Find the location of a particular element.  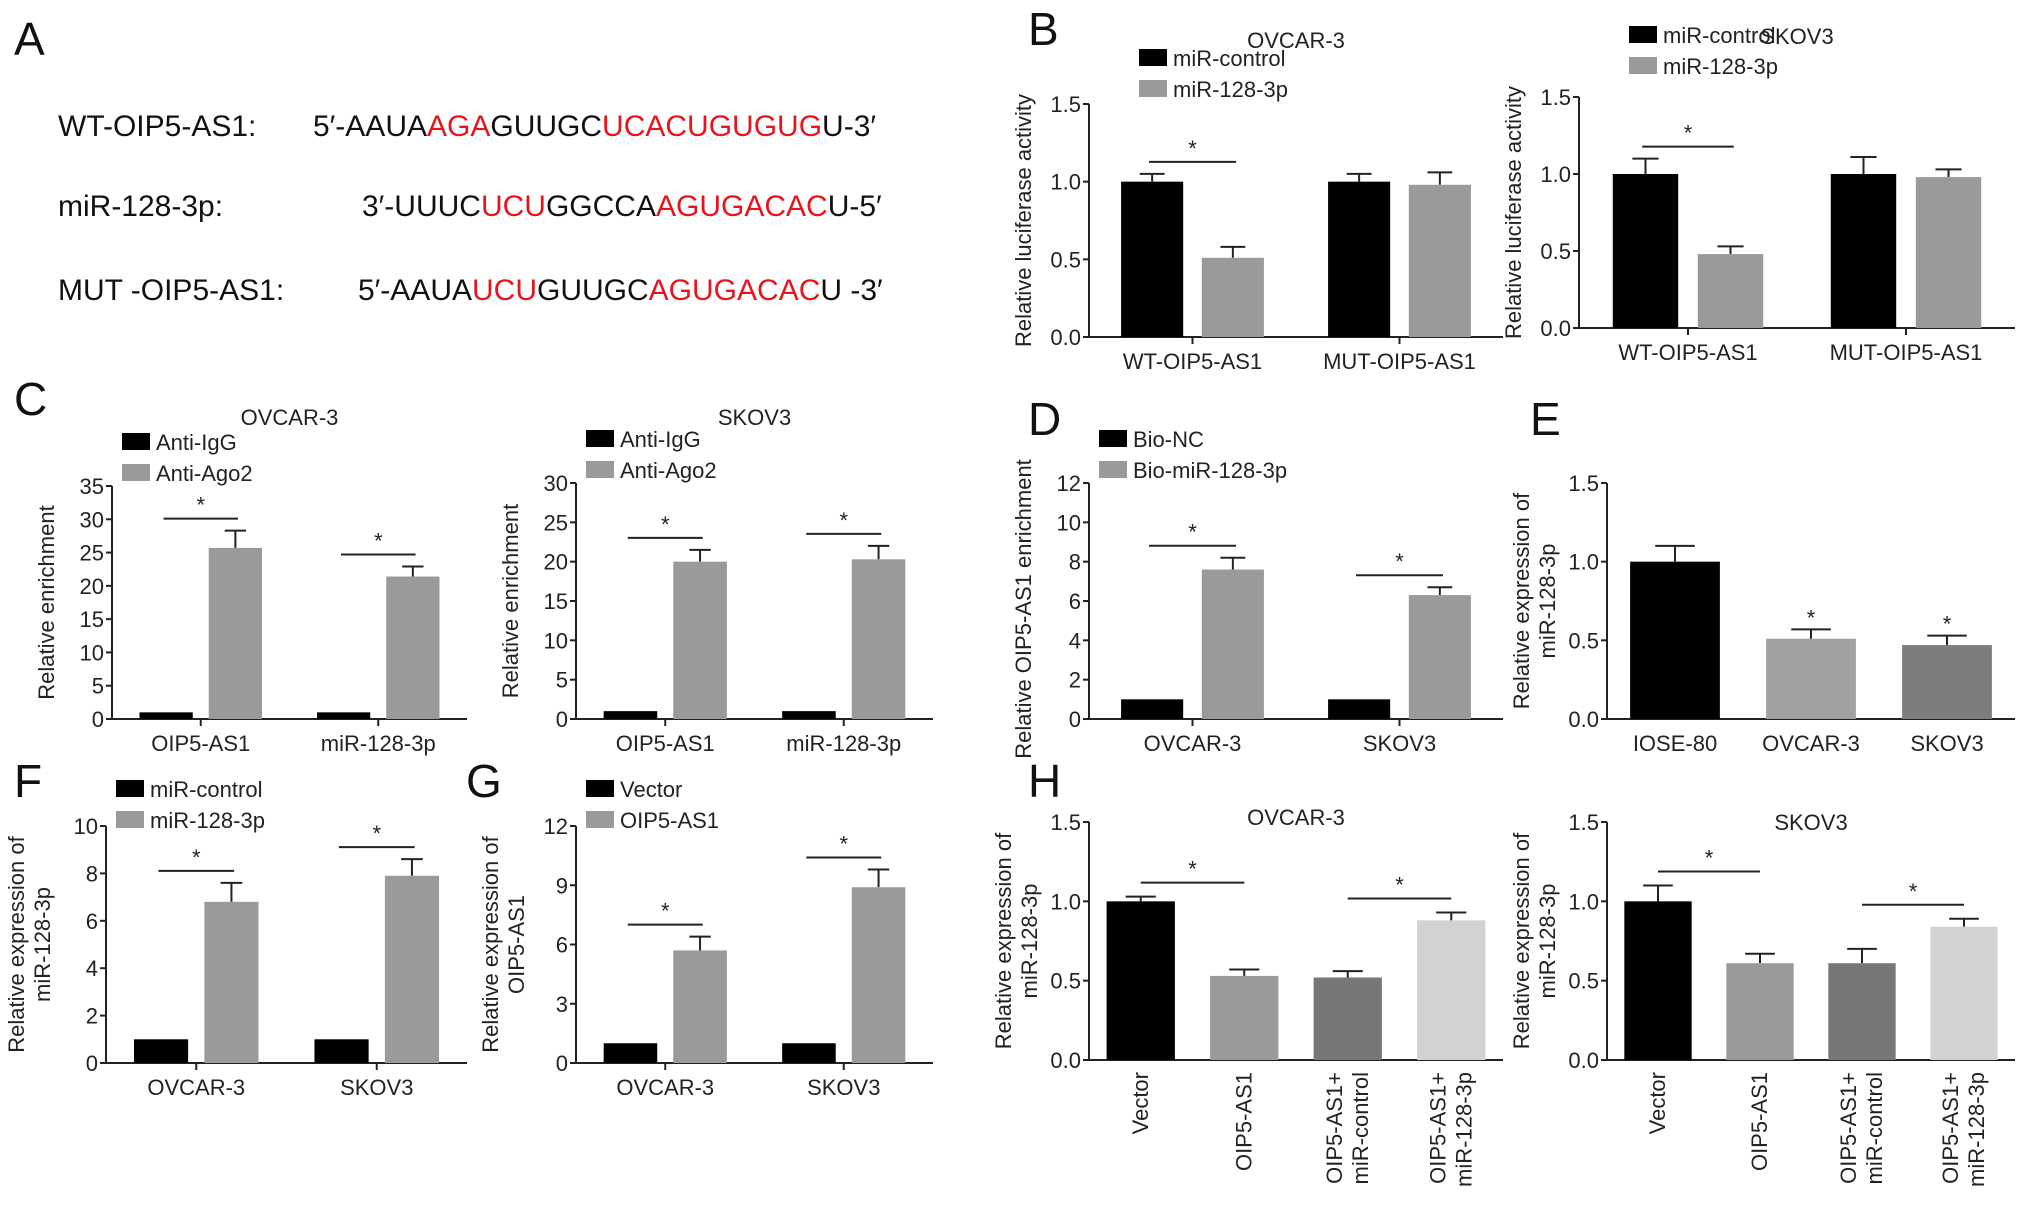

y-tick-label: 9 is located at coordinates (562, 885).